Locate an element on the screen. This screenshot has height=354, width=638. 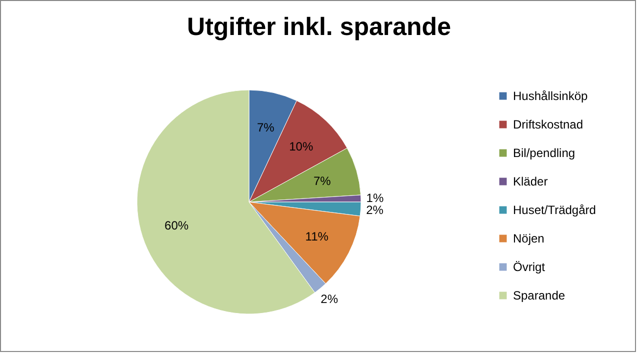
data-label: 1% is located at coordinates (375, 198).